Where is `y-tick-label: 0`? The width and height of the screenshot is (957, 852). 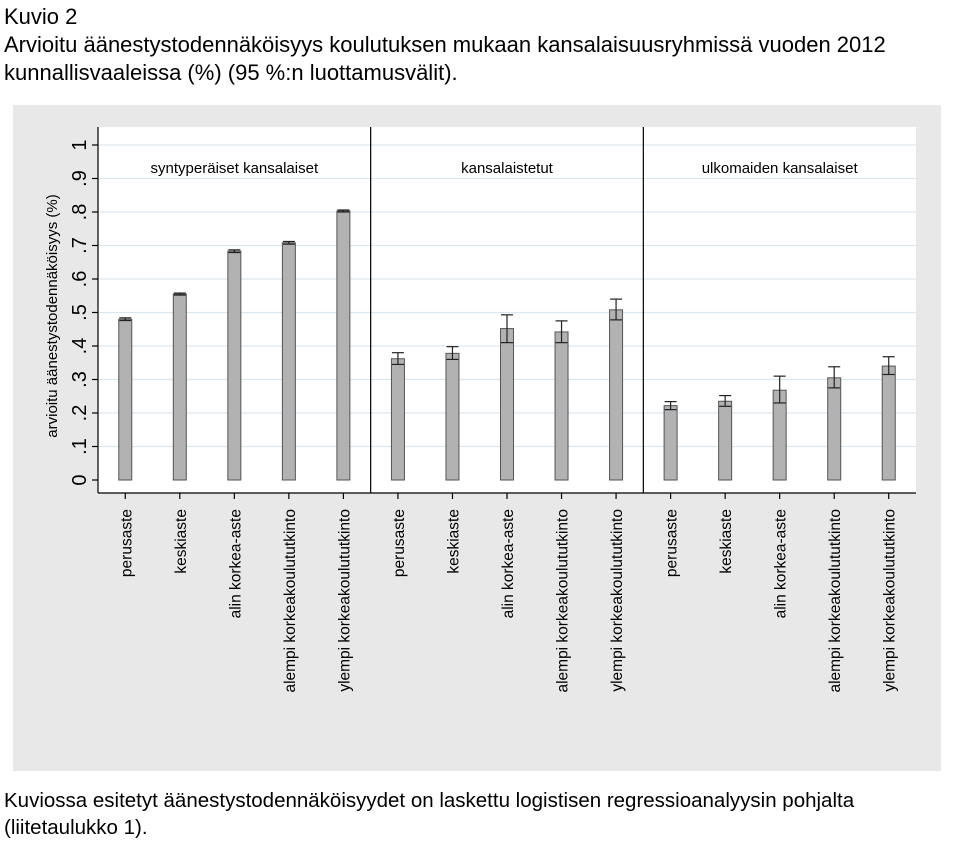 y-tick-label: 0 is located at coordinates (80, 479).